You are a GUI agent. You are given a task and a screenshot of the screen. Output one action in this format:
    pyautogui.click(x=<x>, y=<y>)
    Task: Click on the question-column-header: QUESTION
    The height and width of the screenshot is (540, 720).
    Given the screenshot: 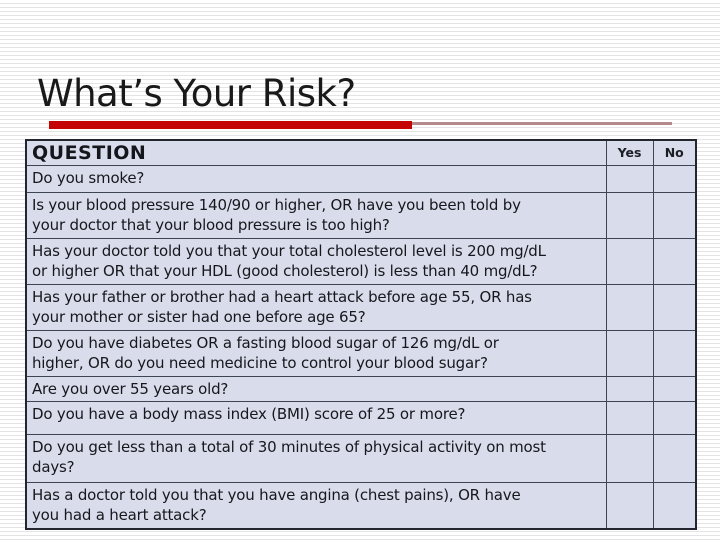 What is the action you would take?
    pyautogui.click(x=316, y=152)
    